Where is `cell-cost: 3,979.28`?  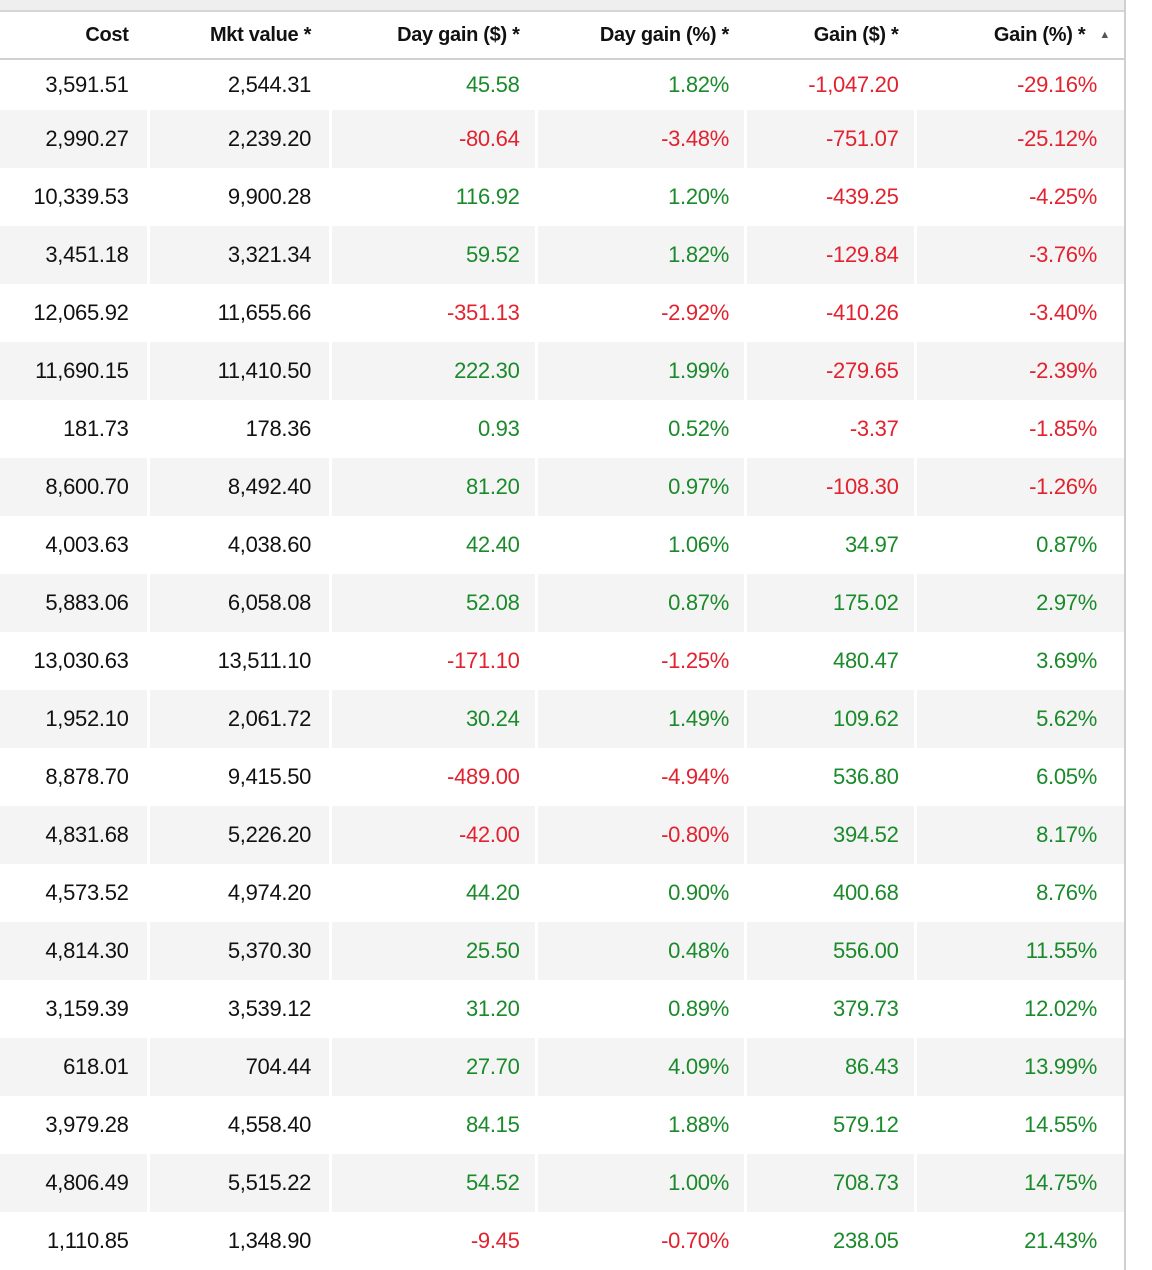
cell-cost: 3,979.28 is located at coordinates (87, 1124).